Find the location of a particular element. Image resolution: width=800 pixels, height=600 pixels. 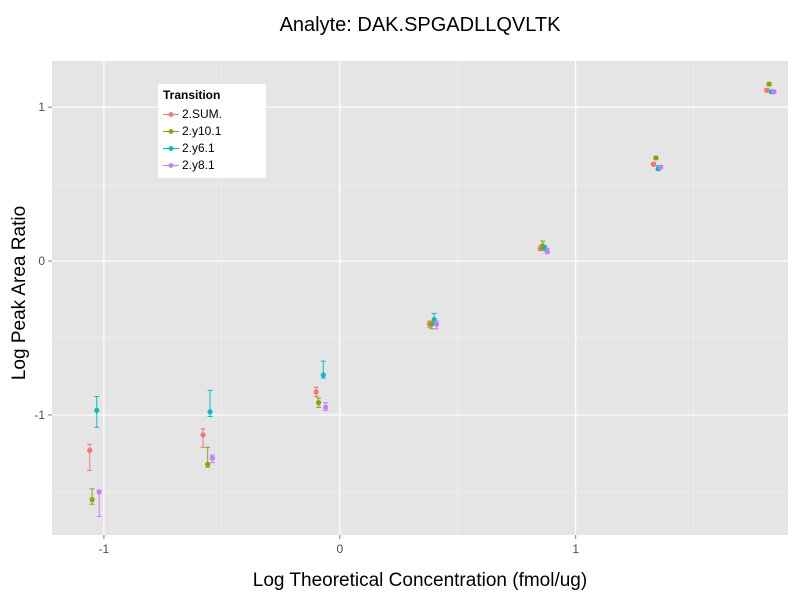

legend: Transition 2.SUM. 2.y10.1 2.y6.1 2.y8.1 is located at coordinates (212, 131).